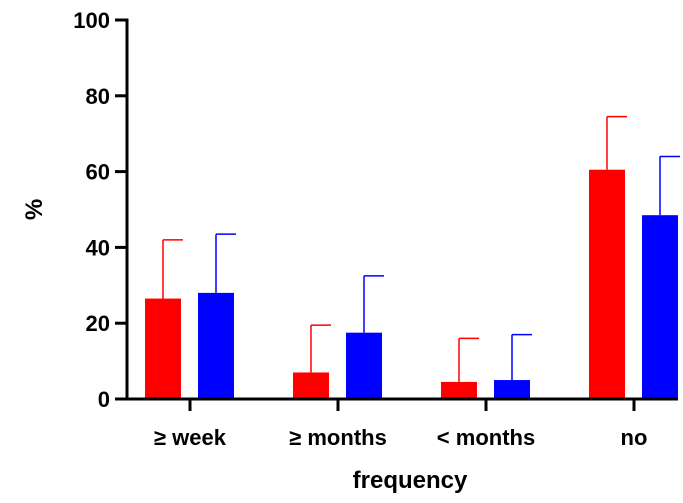 This screenshot has height=503, width=683. Describe the element at coordinates (98, 96) in the screenshot. I see `y-tick-label: 80` at that location.